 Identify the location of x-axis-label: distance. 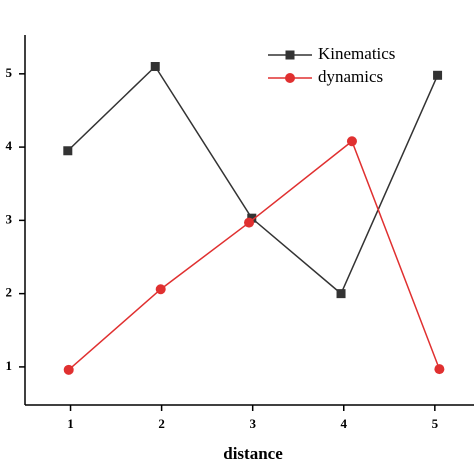
(253, 453).